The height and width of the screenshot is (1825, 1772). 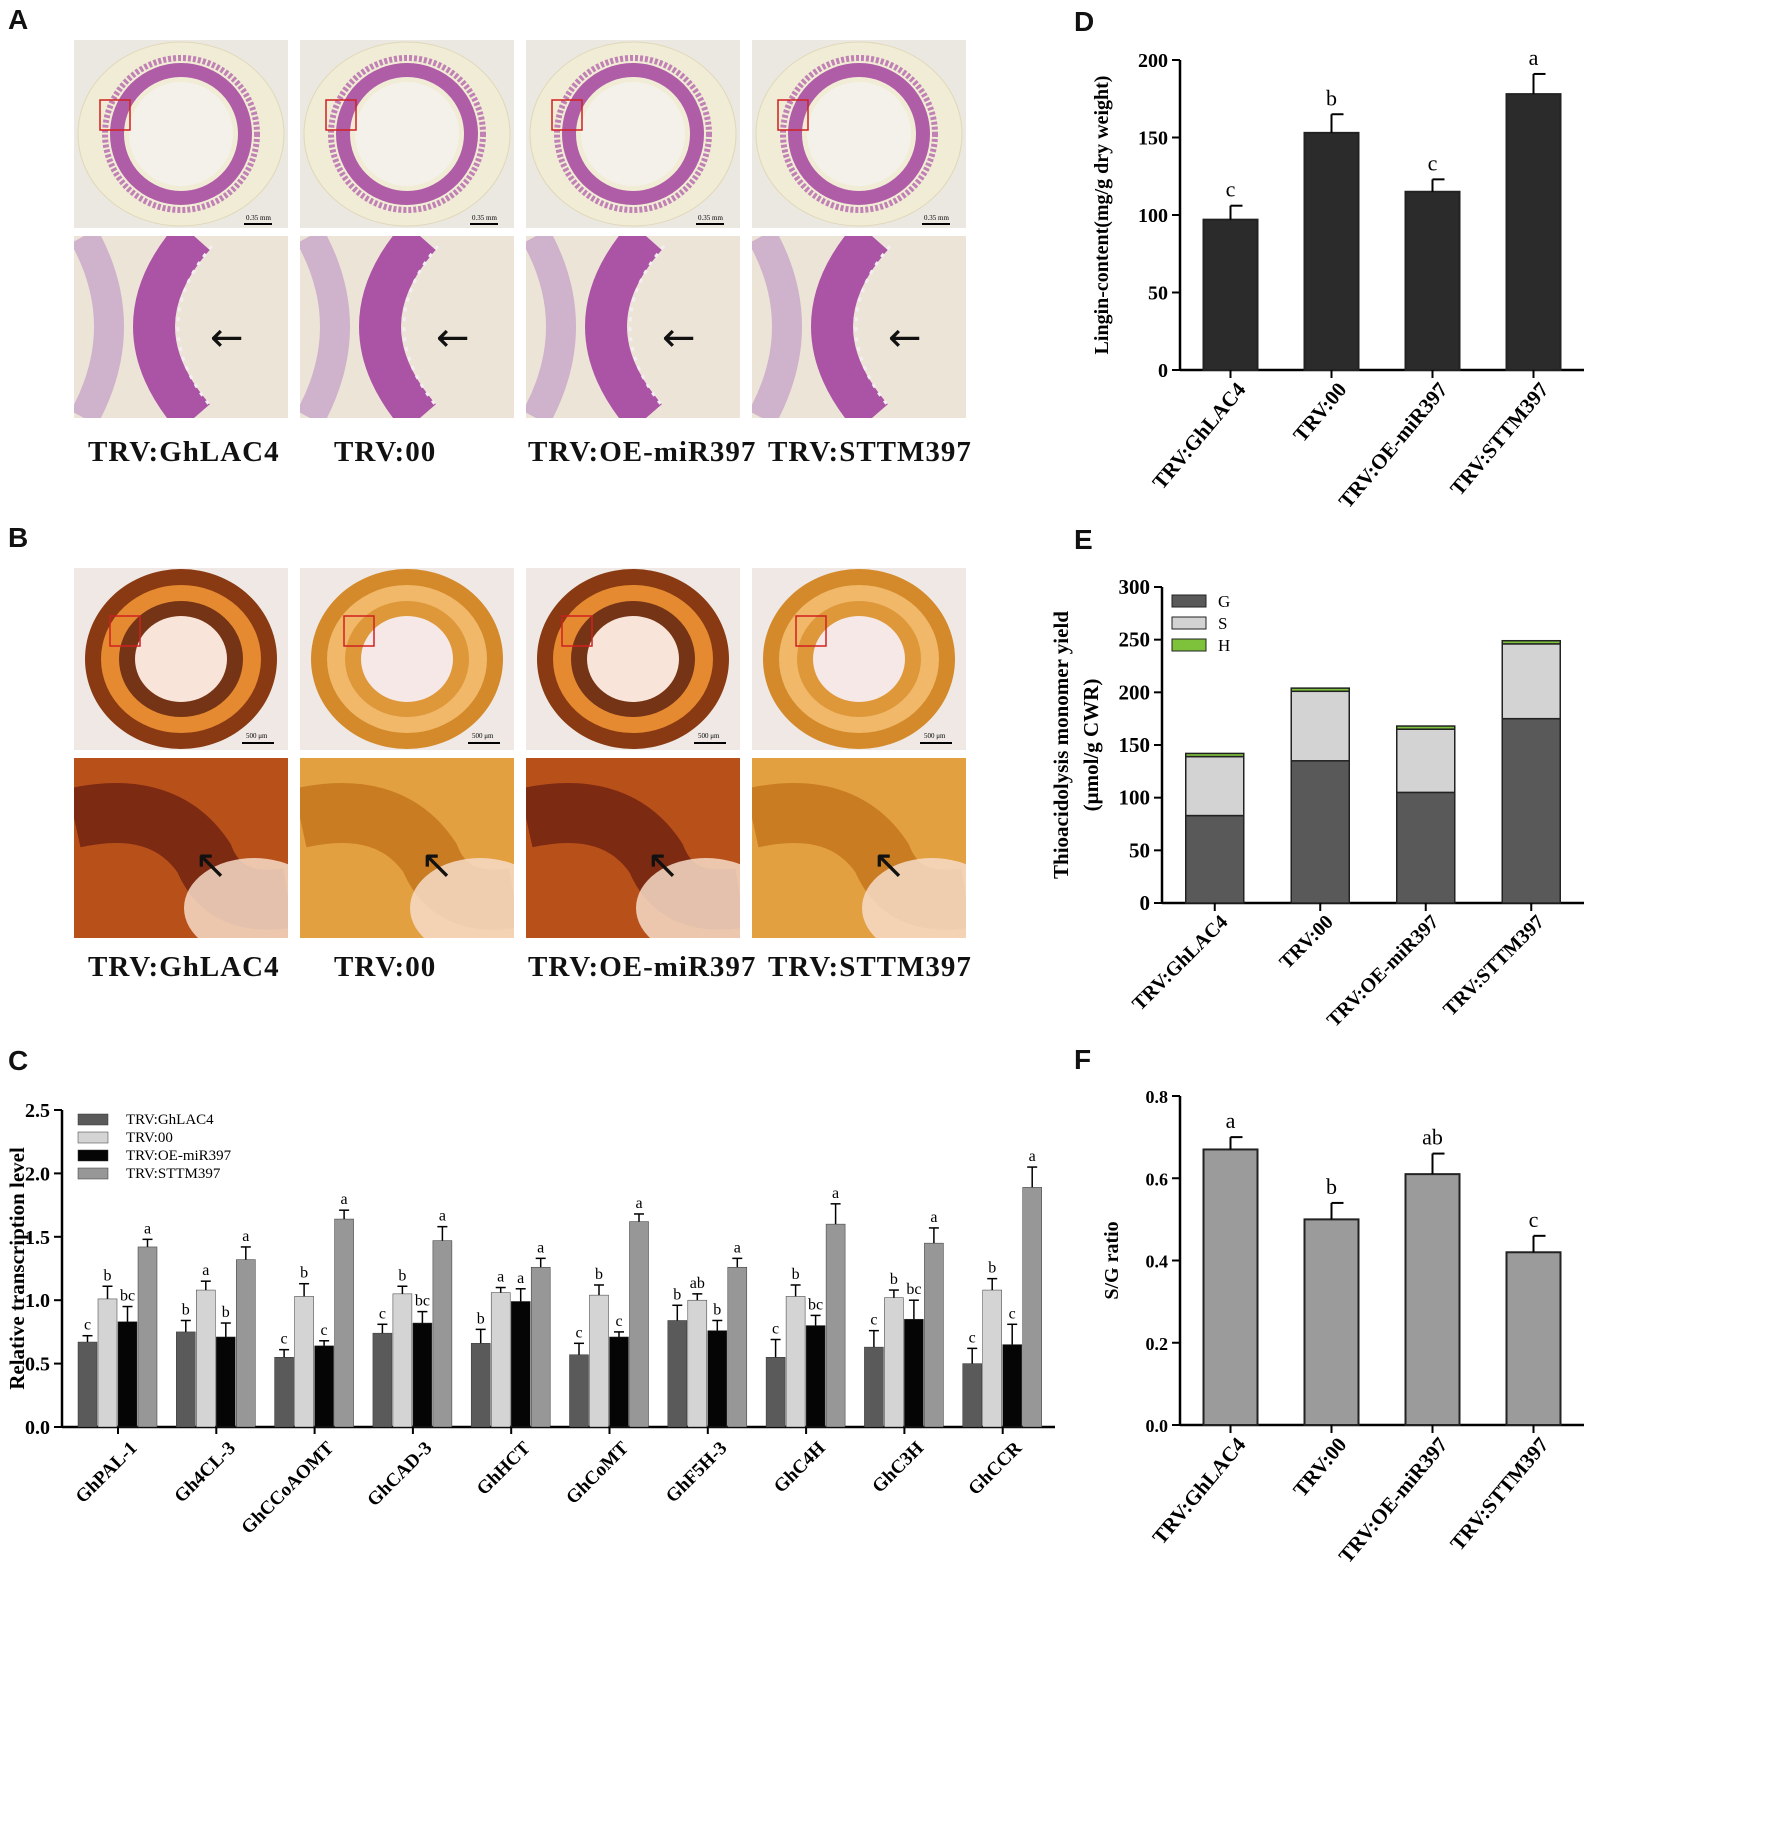 What do you see at coordinates (385, 967) in the screenshot?
I see `caption-b-2: TRV:00` at bounding box center [385, 967].